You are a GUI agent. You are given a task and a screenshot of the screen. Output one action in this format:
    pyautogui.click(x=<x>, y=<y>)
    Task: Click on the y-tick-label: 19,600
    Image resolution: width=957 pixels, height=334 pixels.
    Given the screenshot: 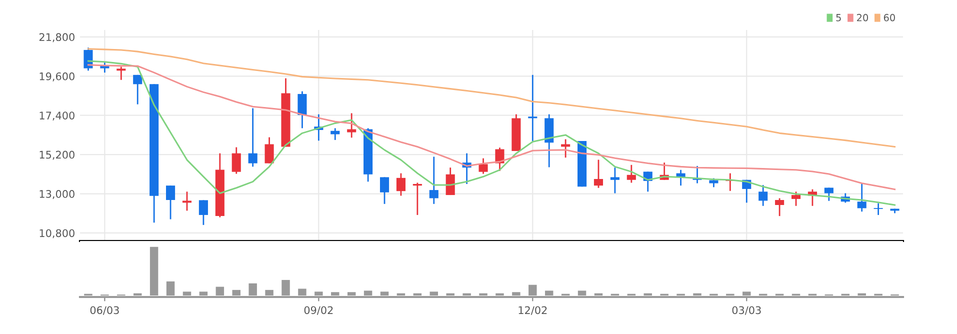 What is the action you would take?
    pyautogui.click(x=57, y=77)
    